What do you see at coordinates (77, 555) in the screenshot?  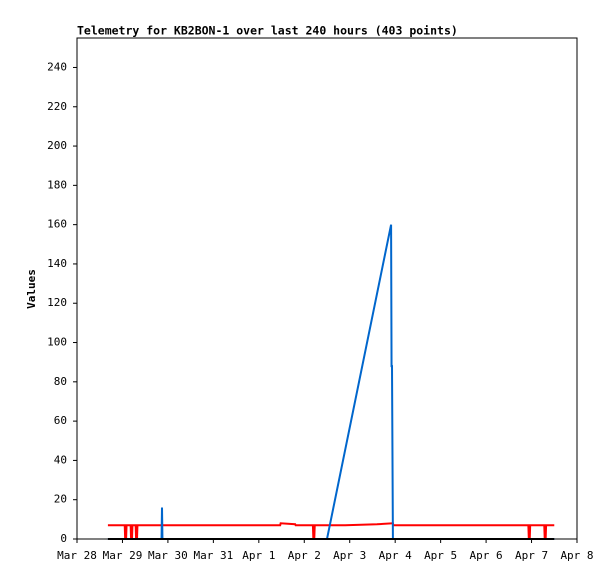 I see `x-tick-label: Mar 28` at bounding box center [77, 555].